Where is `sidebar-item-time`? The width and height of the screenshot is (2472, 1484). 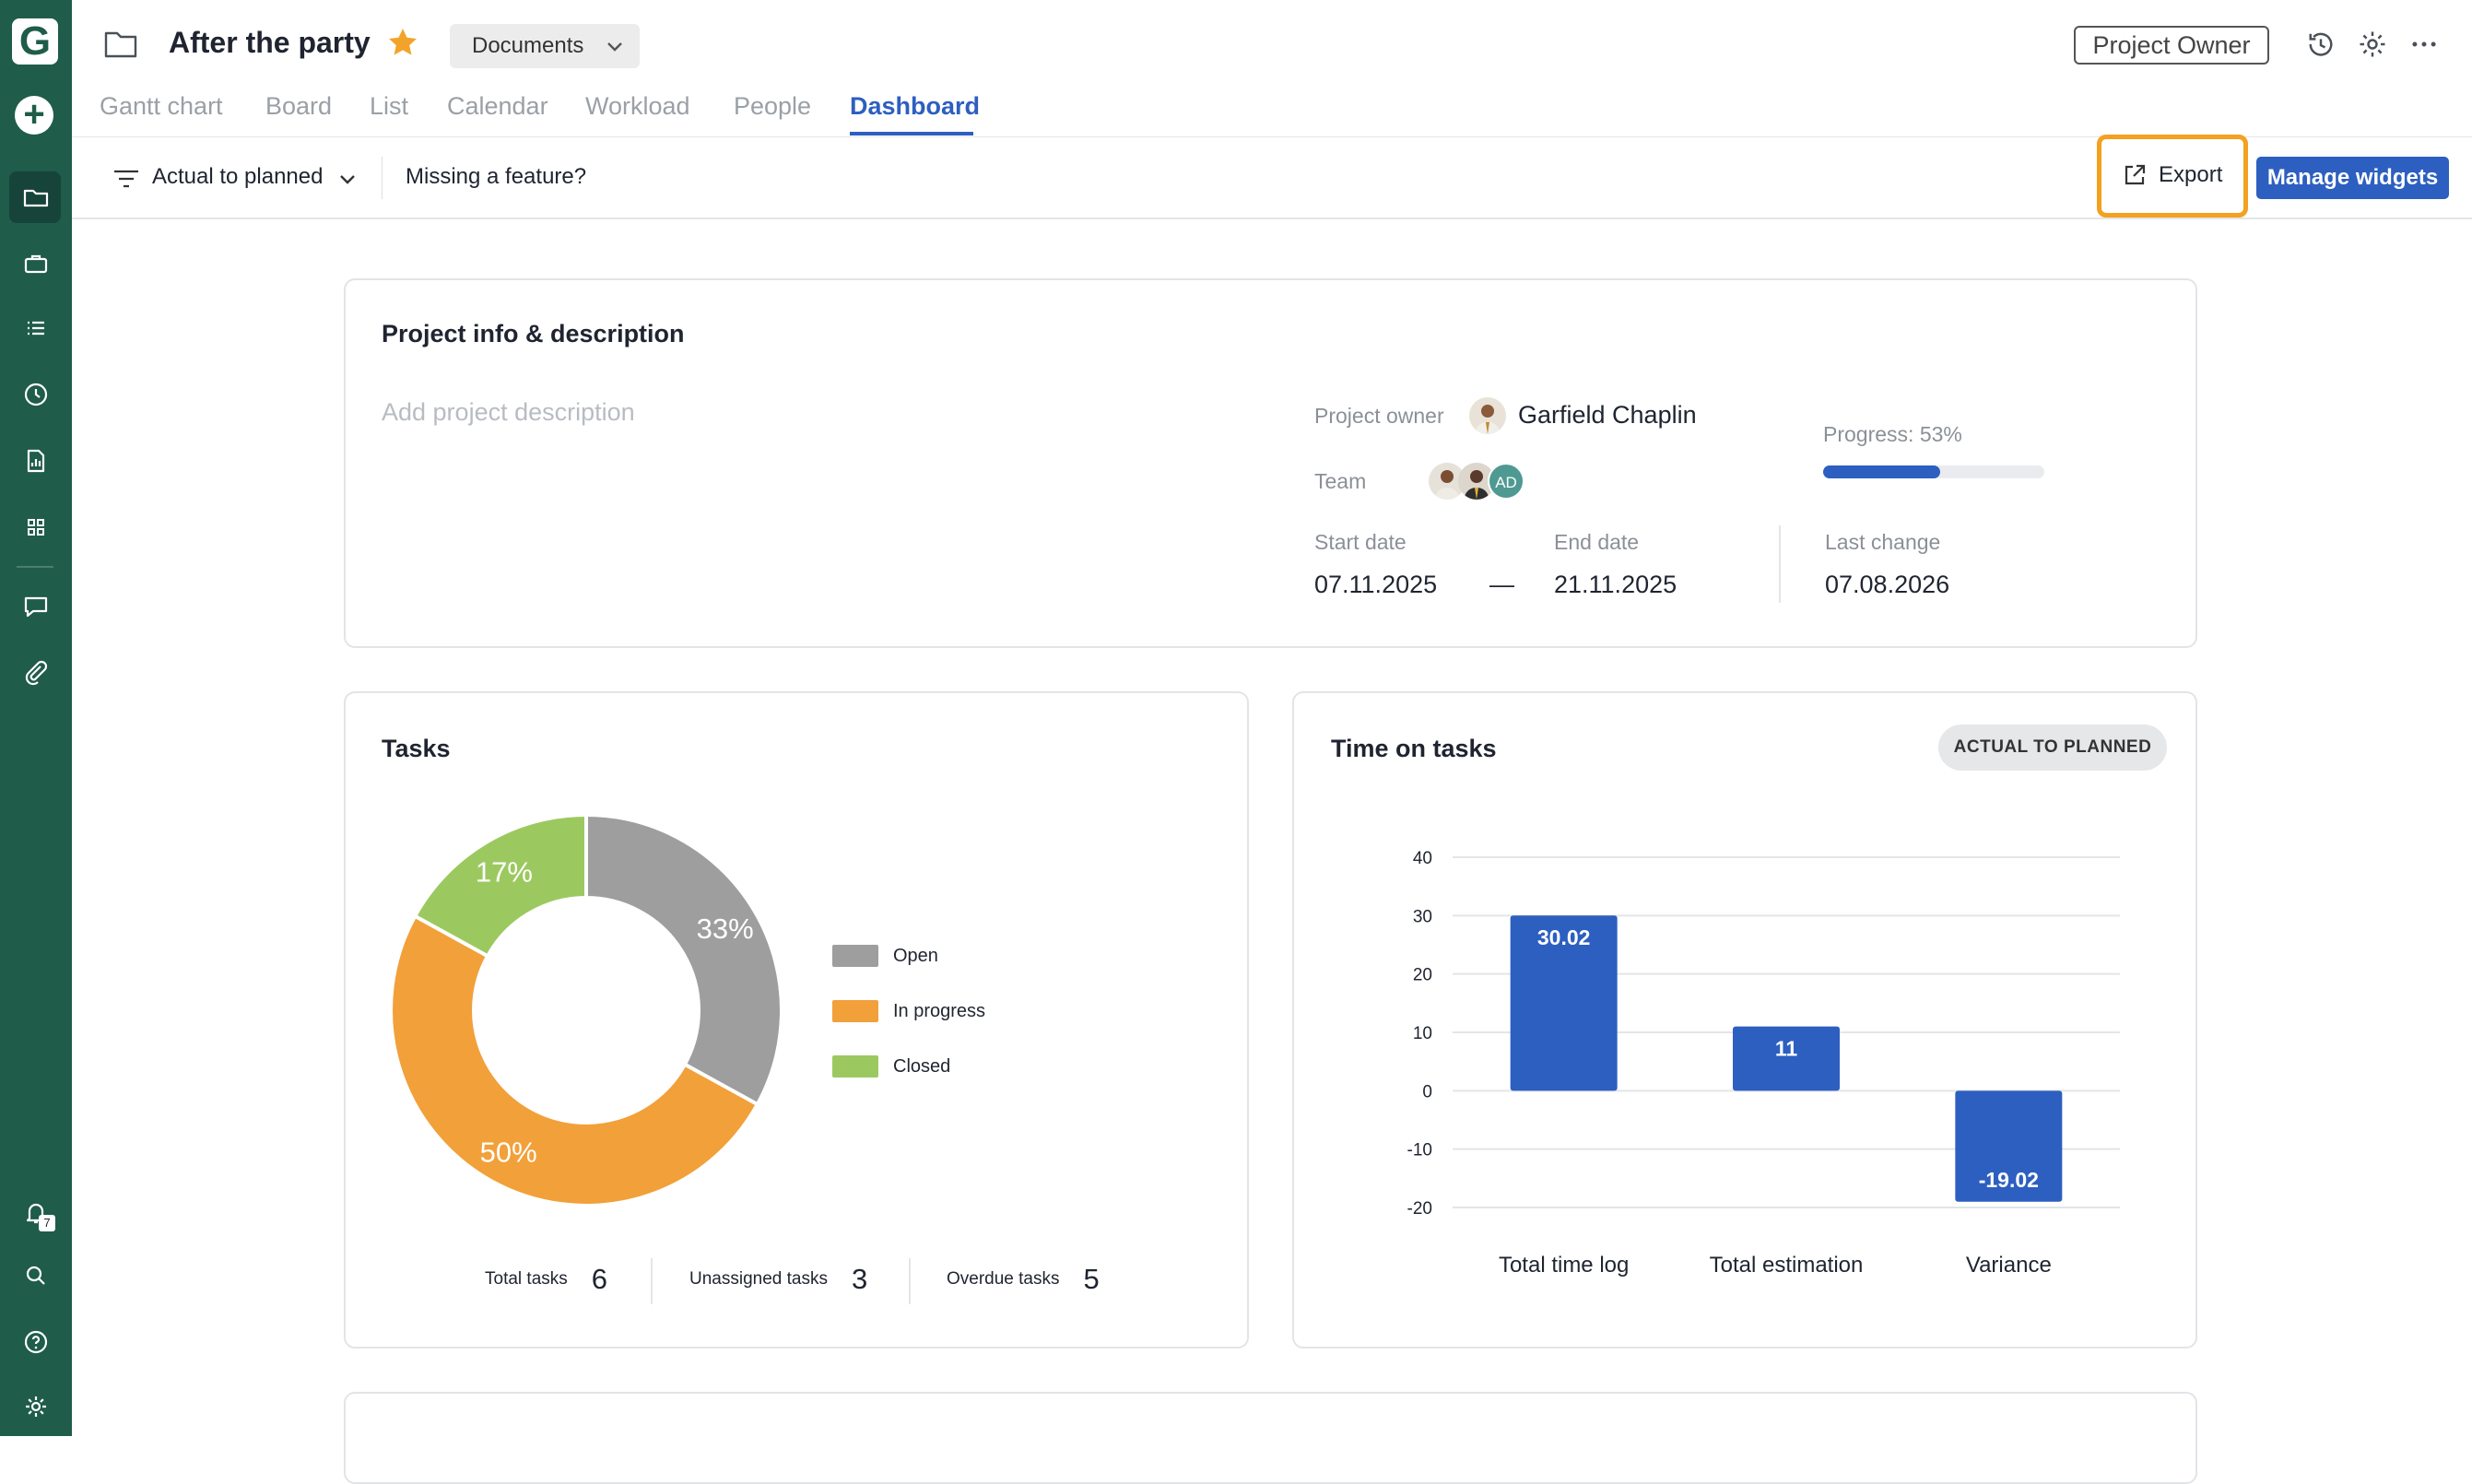
sidebar-item-time is located at coordinates (36, 394).